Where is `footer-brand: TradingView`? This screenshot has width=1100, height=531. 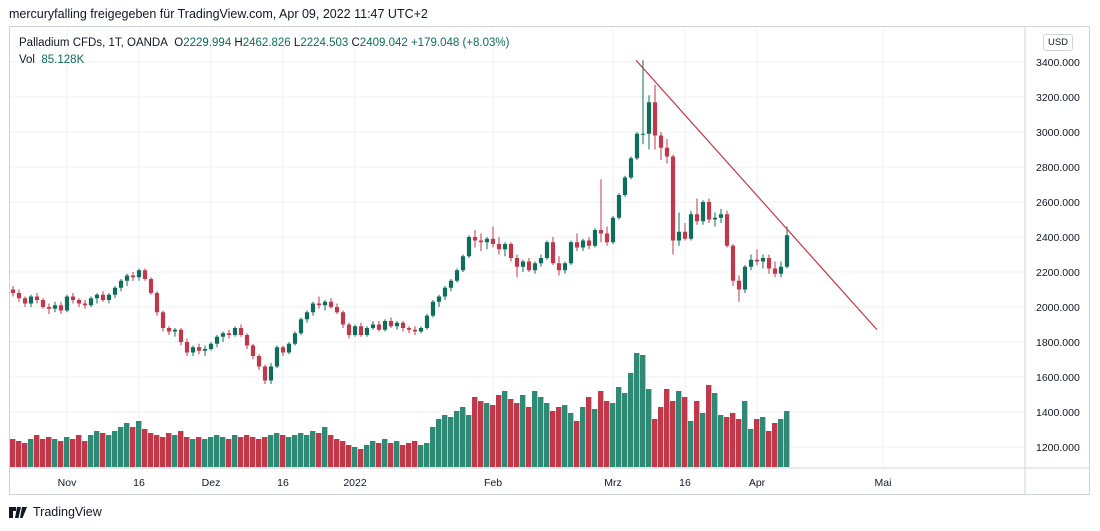
footer-brand: TradingView is located at coordinates (55, 512).